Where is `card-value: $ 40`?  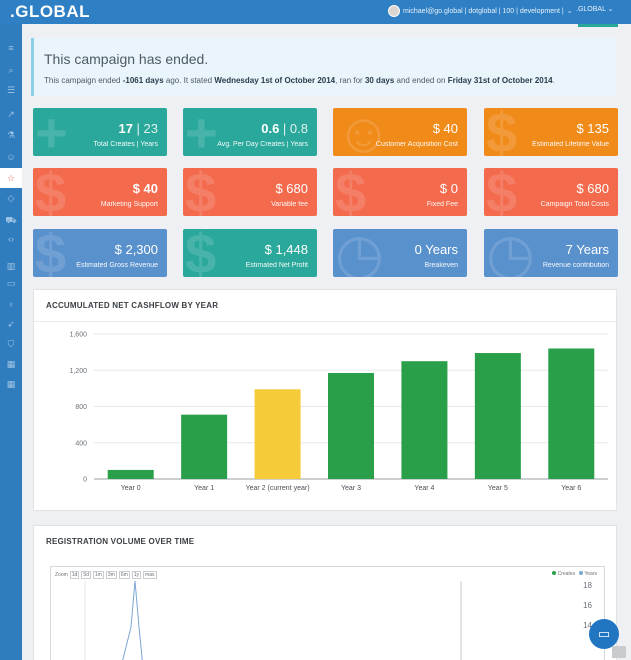
card-value: $ 40 is located at coordinates (145, 188).